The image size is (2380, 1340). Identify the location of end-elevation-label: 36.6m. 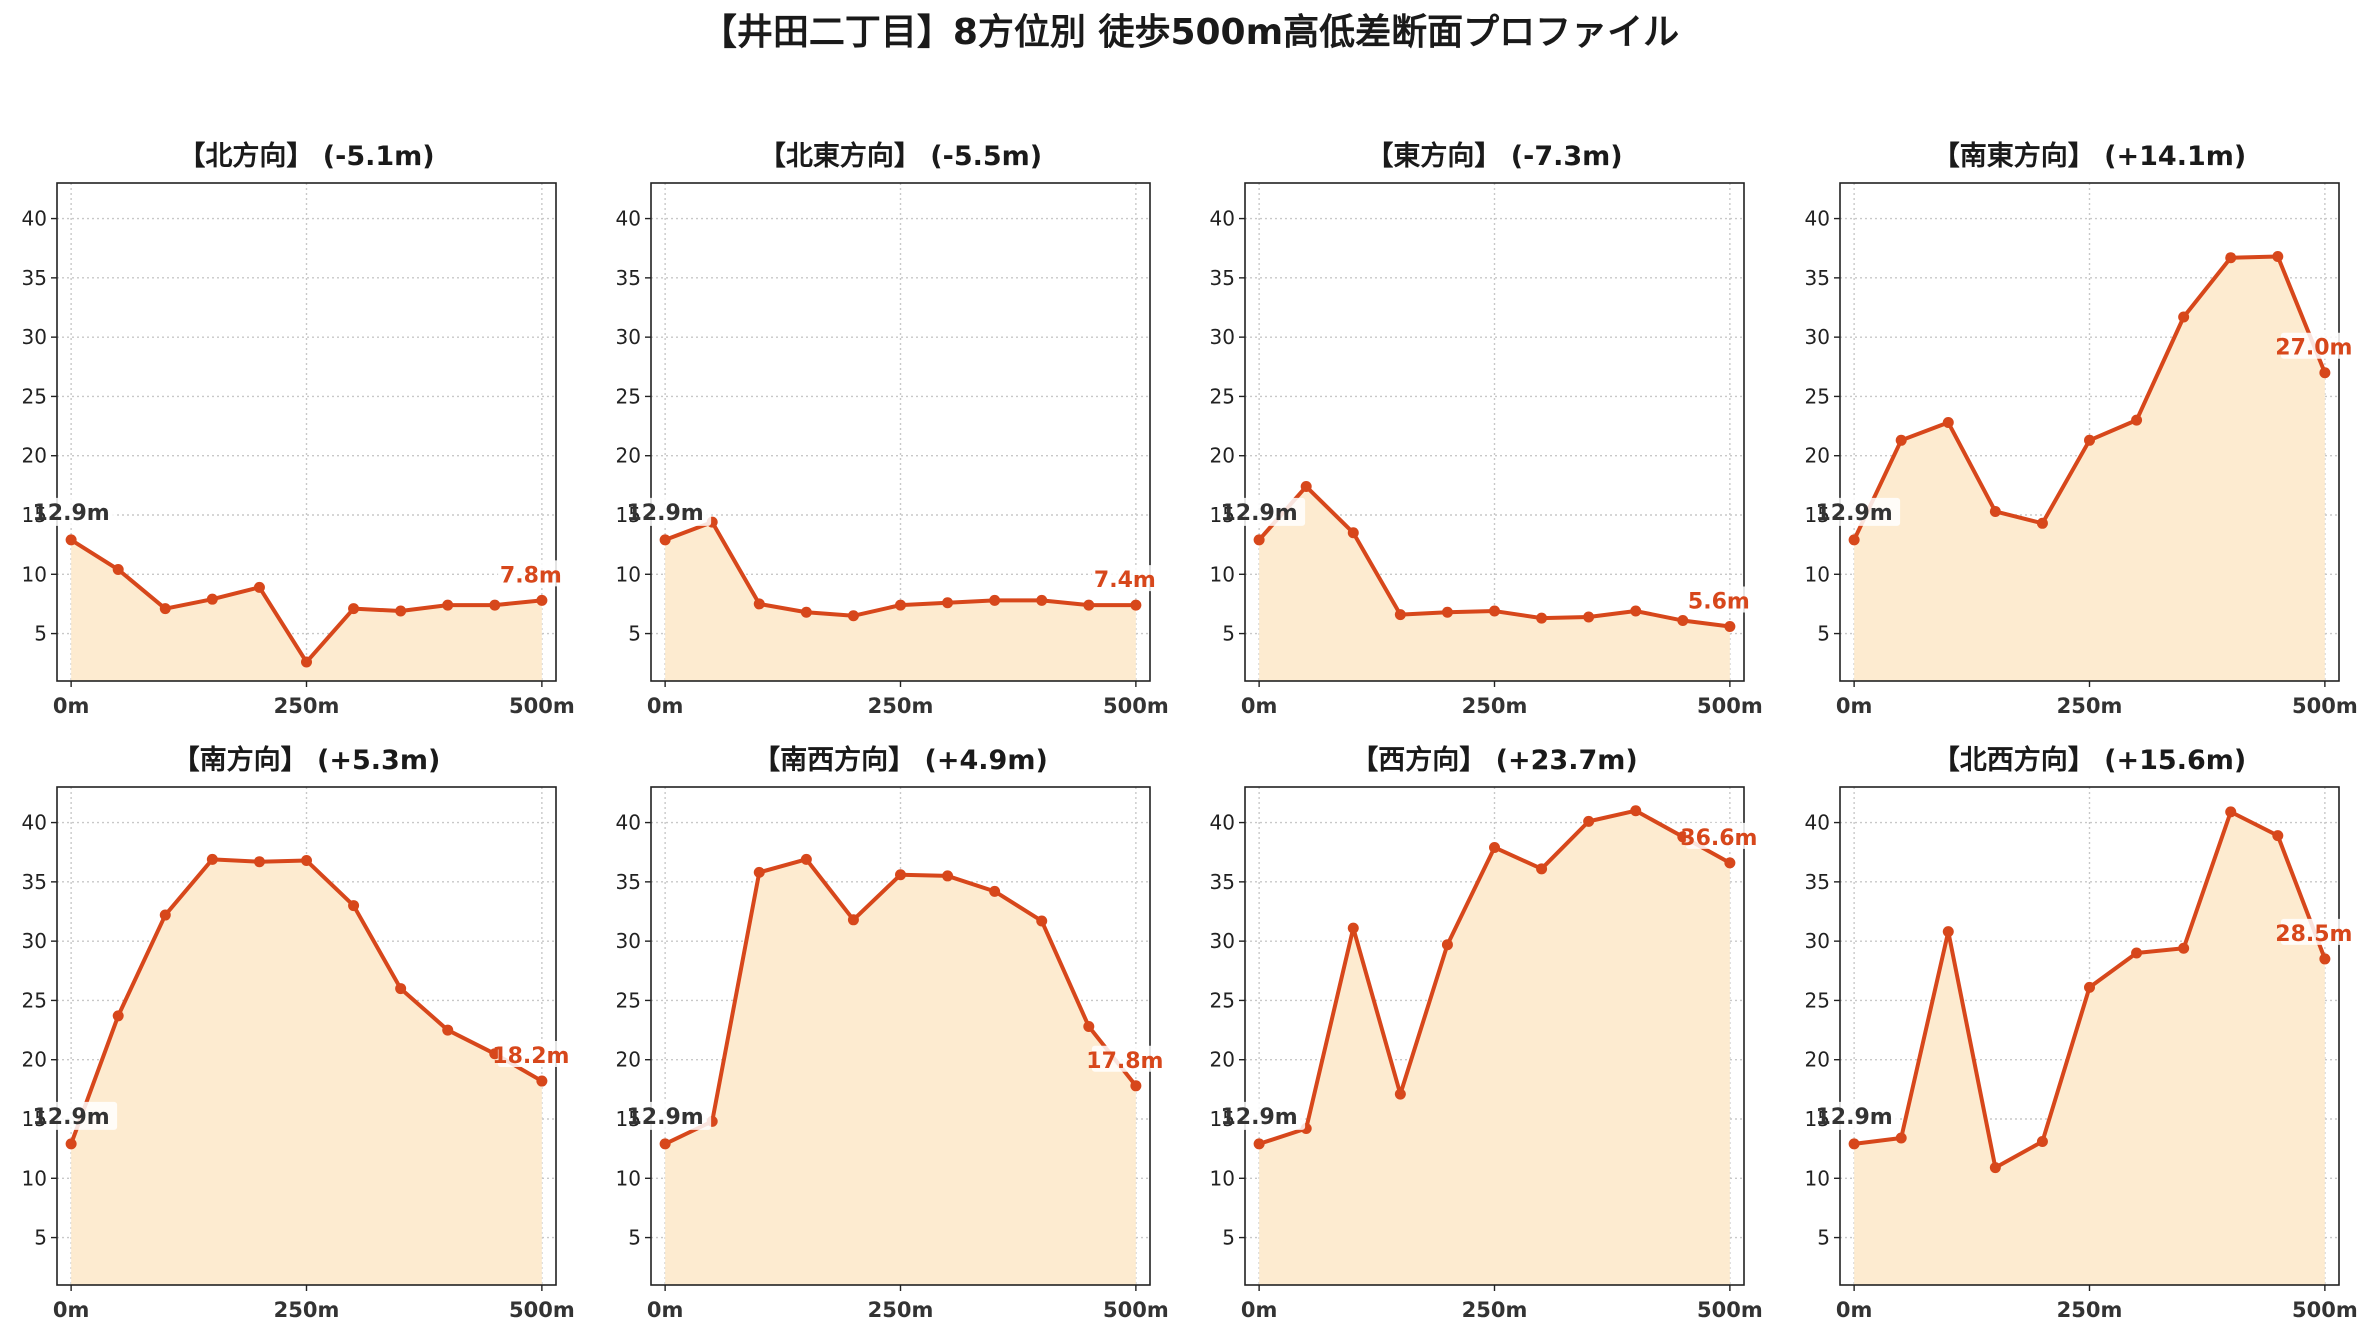
(1718, 838).